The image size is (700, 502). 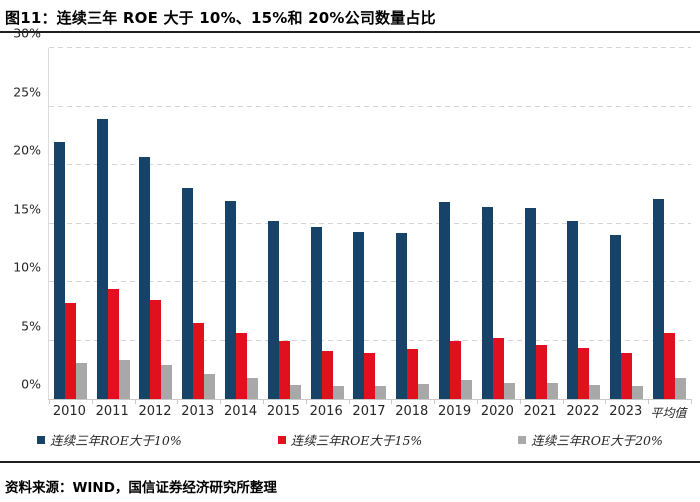 I want to click on legend-label: 连续三年ROE大于10%, so click(x=116, y=440).